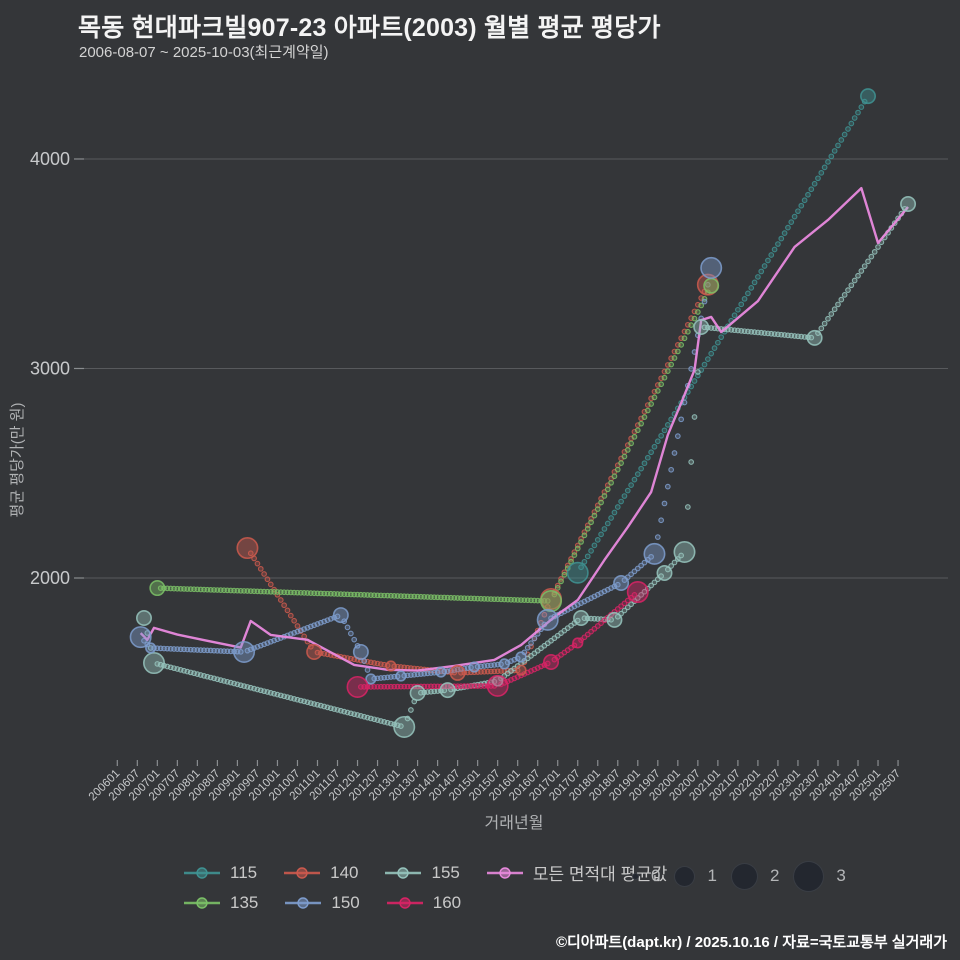 The image size is (960, 960). I want to click on legend-item-150: 150, so click(322, 903).